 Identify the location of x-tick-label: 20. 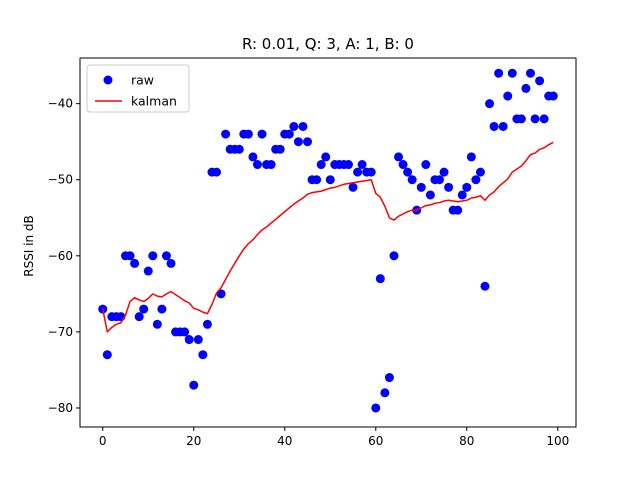
(193, 441).